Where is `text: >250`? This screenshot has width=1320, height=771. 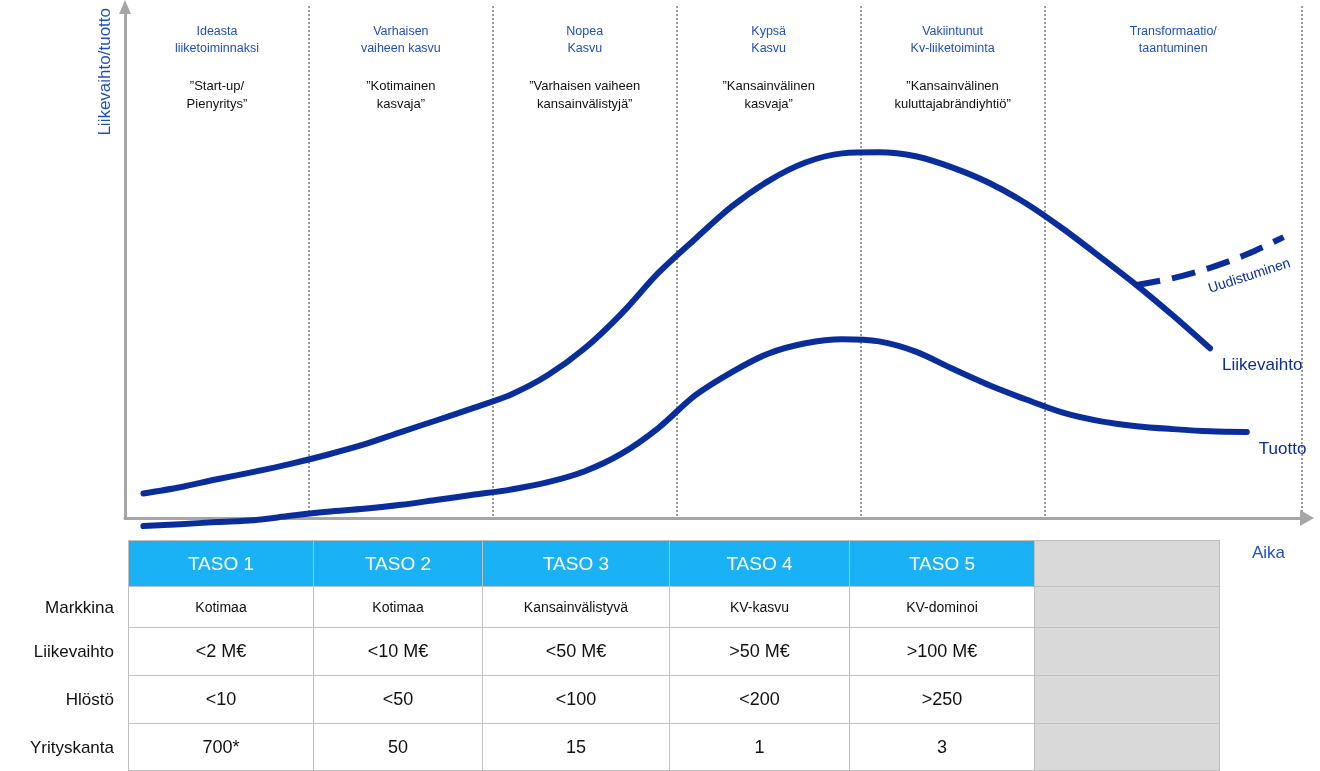 text: >250 is located at coordinates (942, 699).